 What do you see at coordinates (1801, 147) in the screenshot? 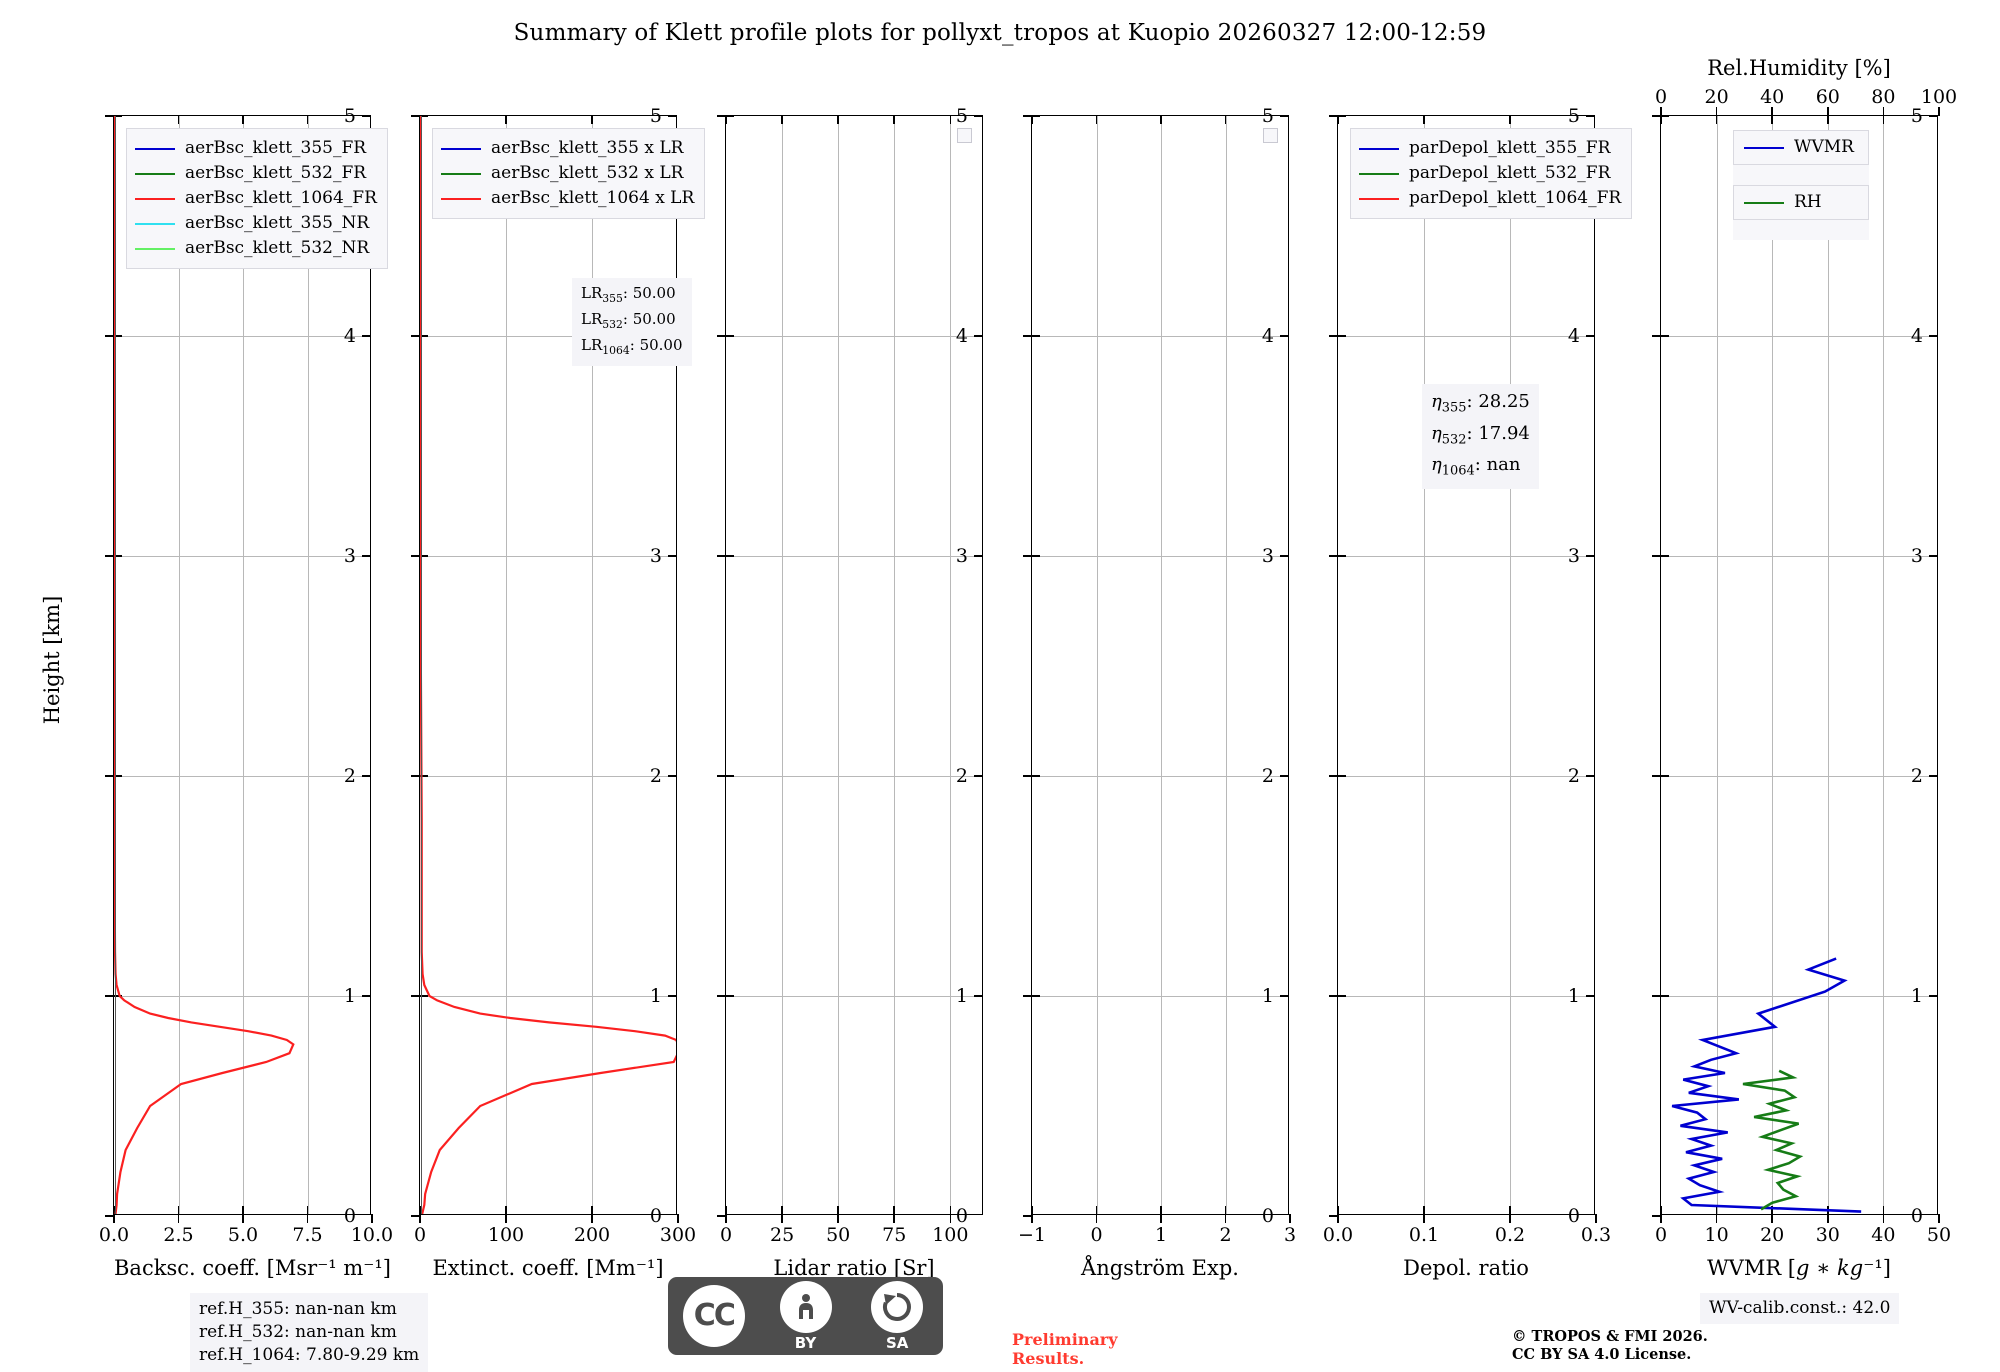
I see `legend-item: WVMR` at bounding box center [1801, 147].